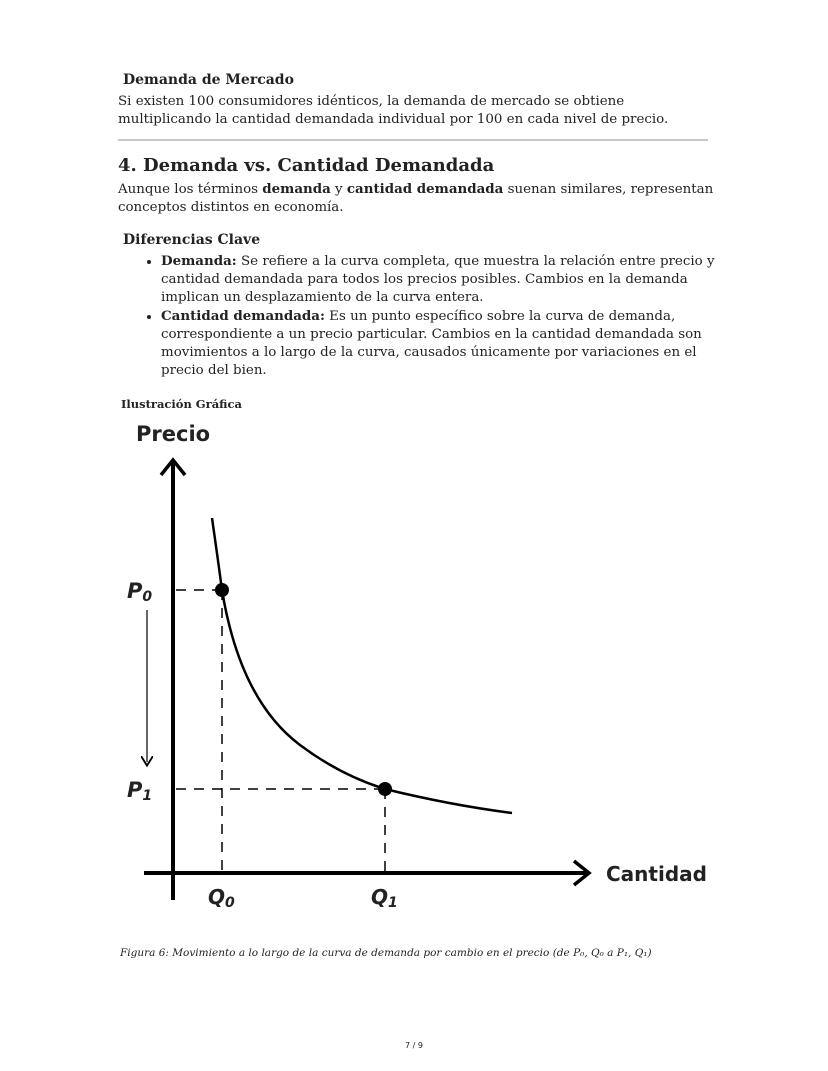 This screenshot has width=828, height=1071. I want to click on point-p1-q1, so click(385, 789).